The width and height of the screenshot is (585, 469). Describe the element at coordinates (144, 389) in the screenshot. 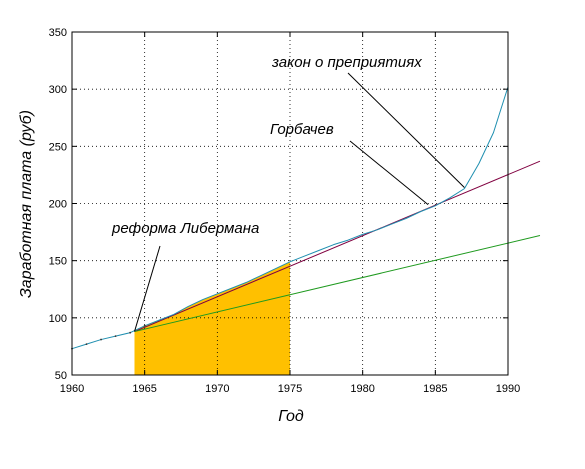

I see `x-tick-label: 1965` at that location.